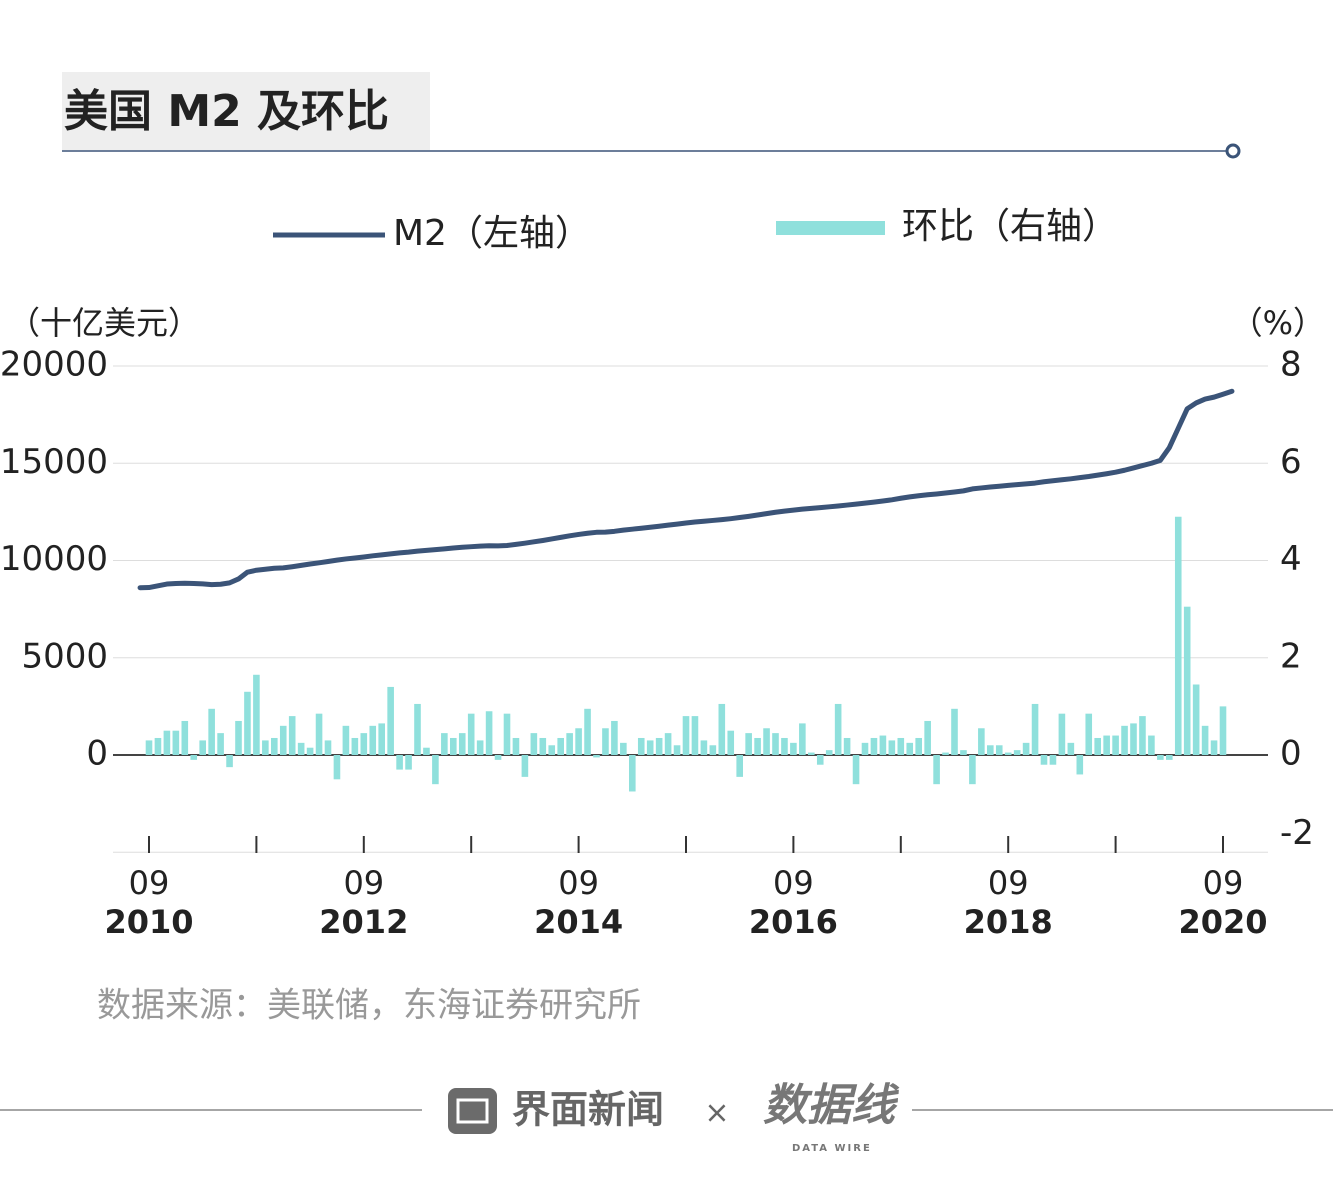 Image resolution: width=1333 pixels, height=1185 pixels. What do you see at coordinates (492, 233) in the screenshot?
I see `legend-label: M2（左轴）` at bounding box center [492, 233].